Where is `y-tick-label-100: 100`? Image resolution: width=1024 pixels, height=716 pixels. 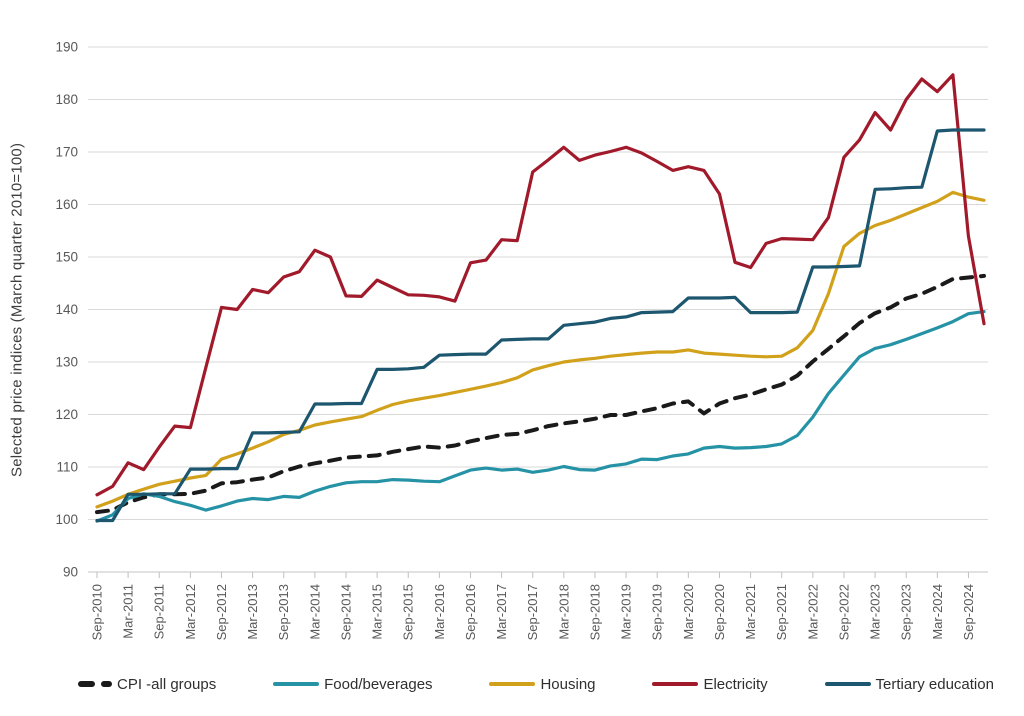 y-tick-label-100: 100 is located at coordinates (66, 519).